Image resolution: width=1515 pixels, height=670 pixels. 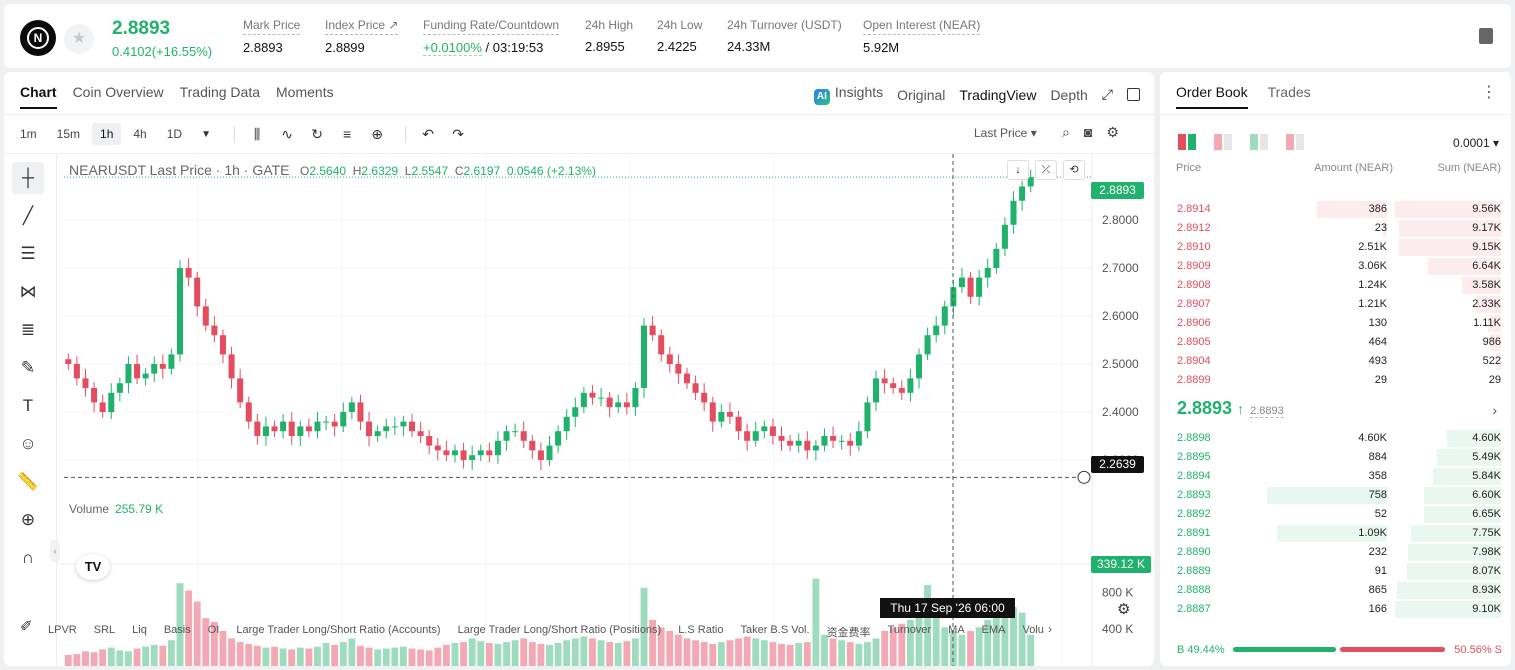 What do you see at coordinates (62, 630) in the screenshot?
I see `indicator-0: LPVR` at bounding box center [62, 630].